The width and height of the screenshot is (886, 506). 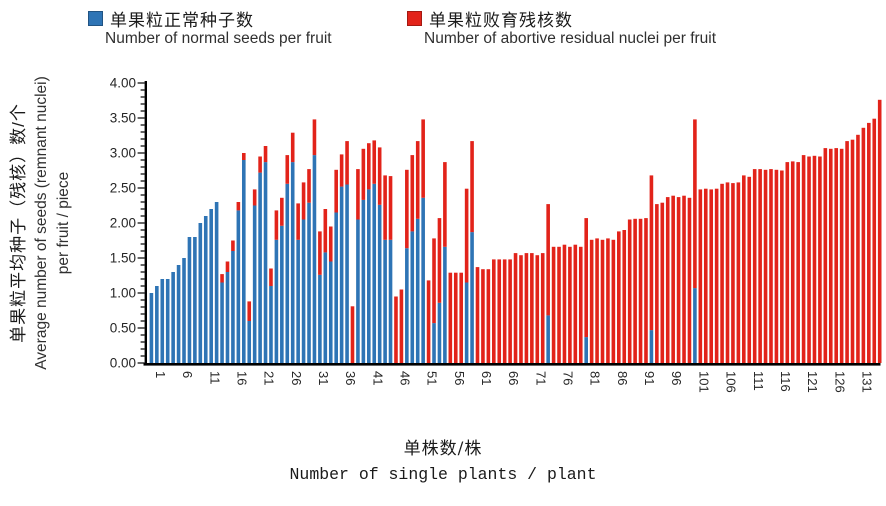 I want to click on y-tick-label: 1.50, so click(x=123, y=258).